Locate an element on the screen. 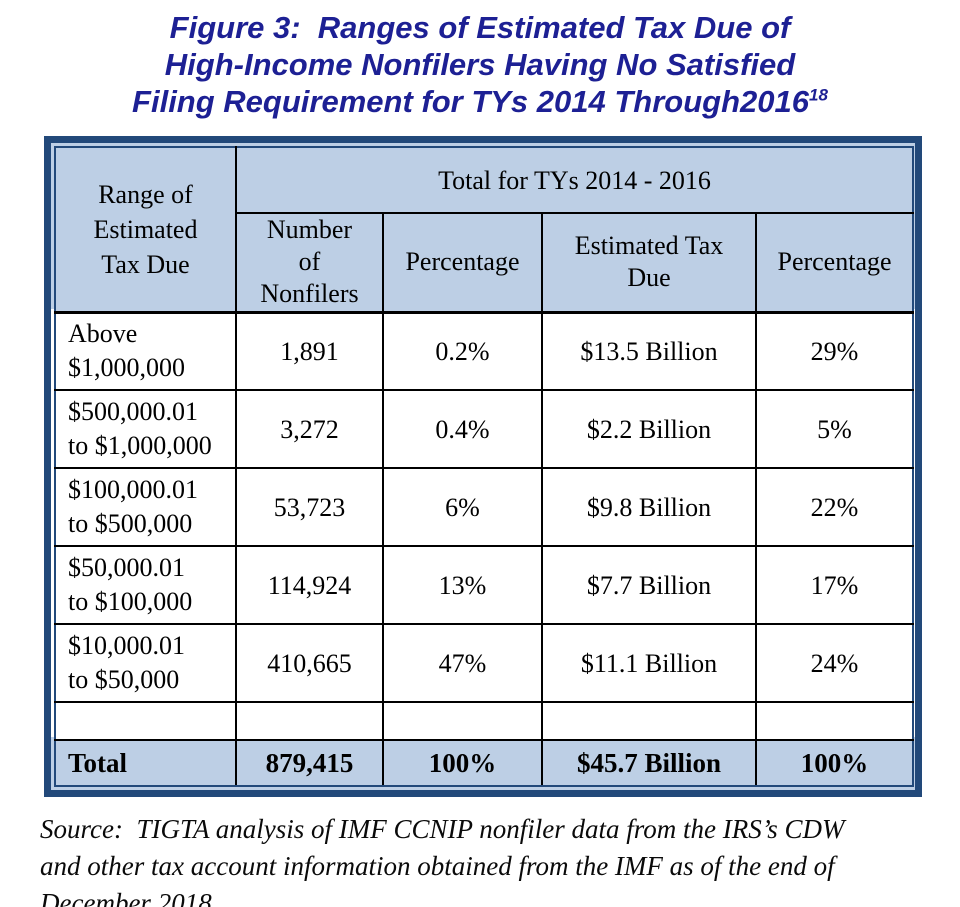 This screenshot has height=907, width=960. cell-nonfilers: 410,665 is located at coordinates (309, 663).